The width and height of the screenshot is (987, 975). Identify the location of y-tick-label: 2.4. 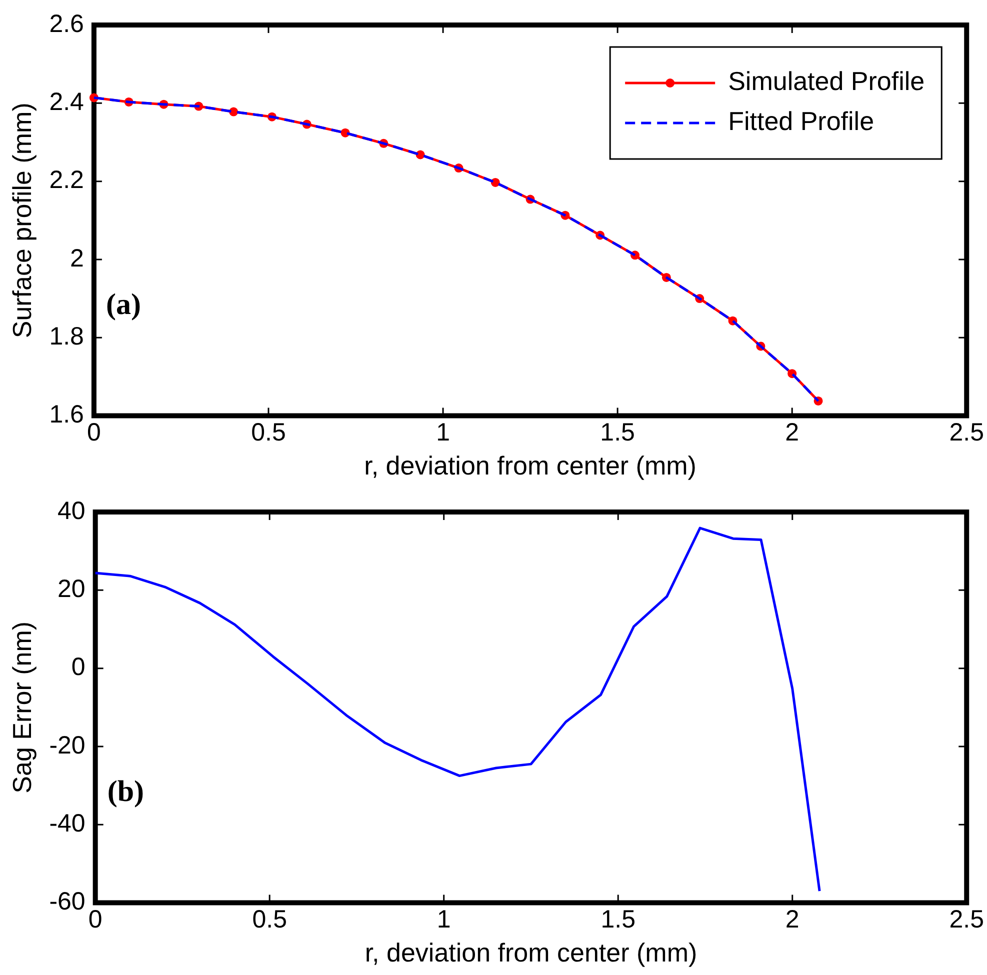
(66, 102).